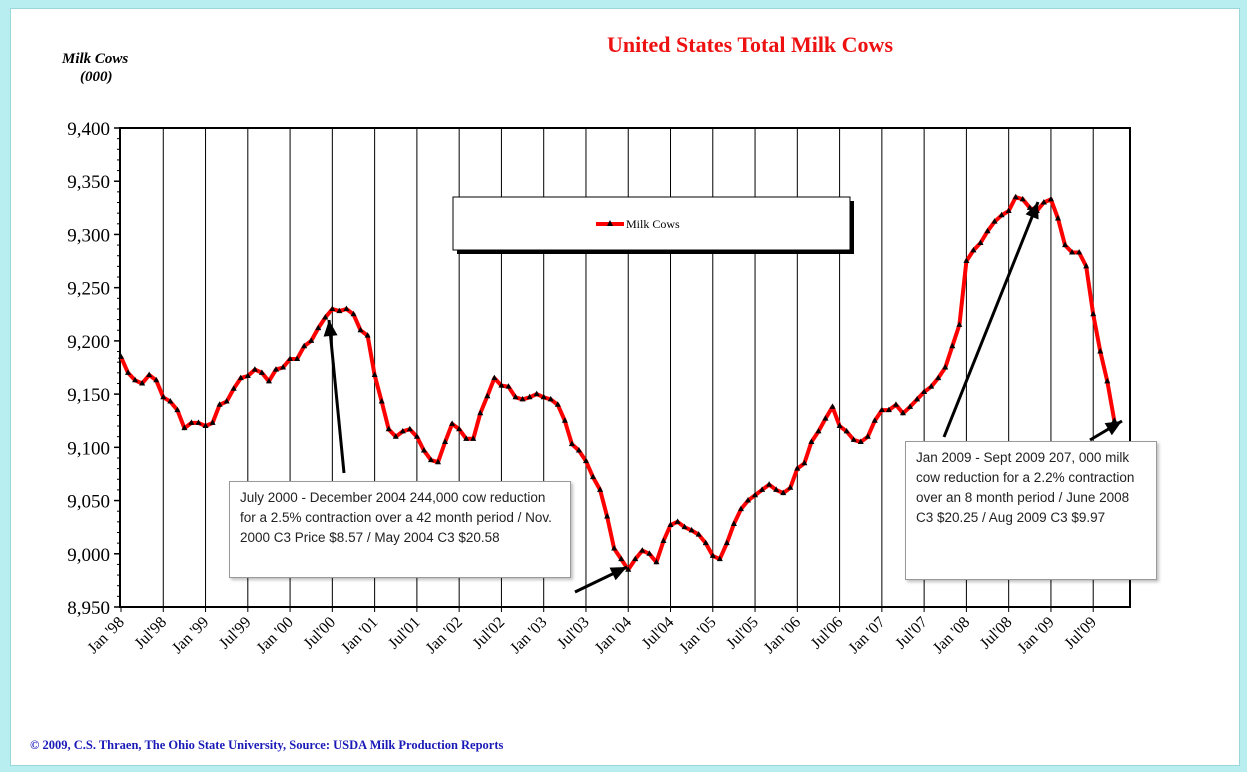 The image size is (1247, 772). I want to click on arrow-sep-2009-head, so click(1113, 428).